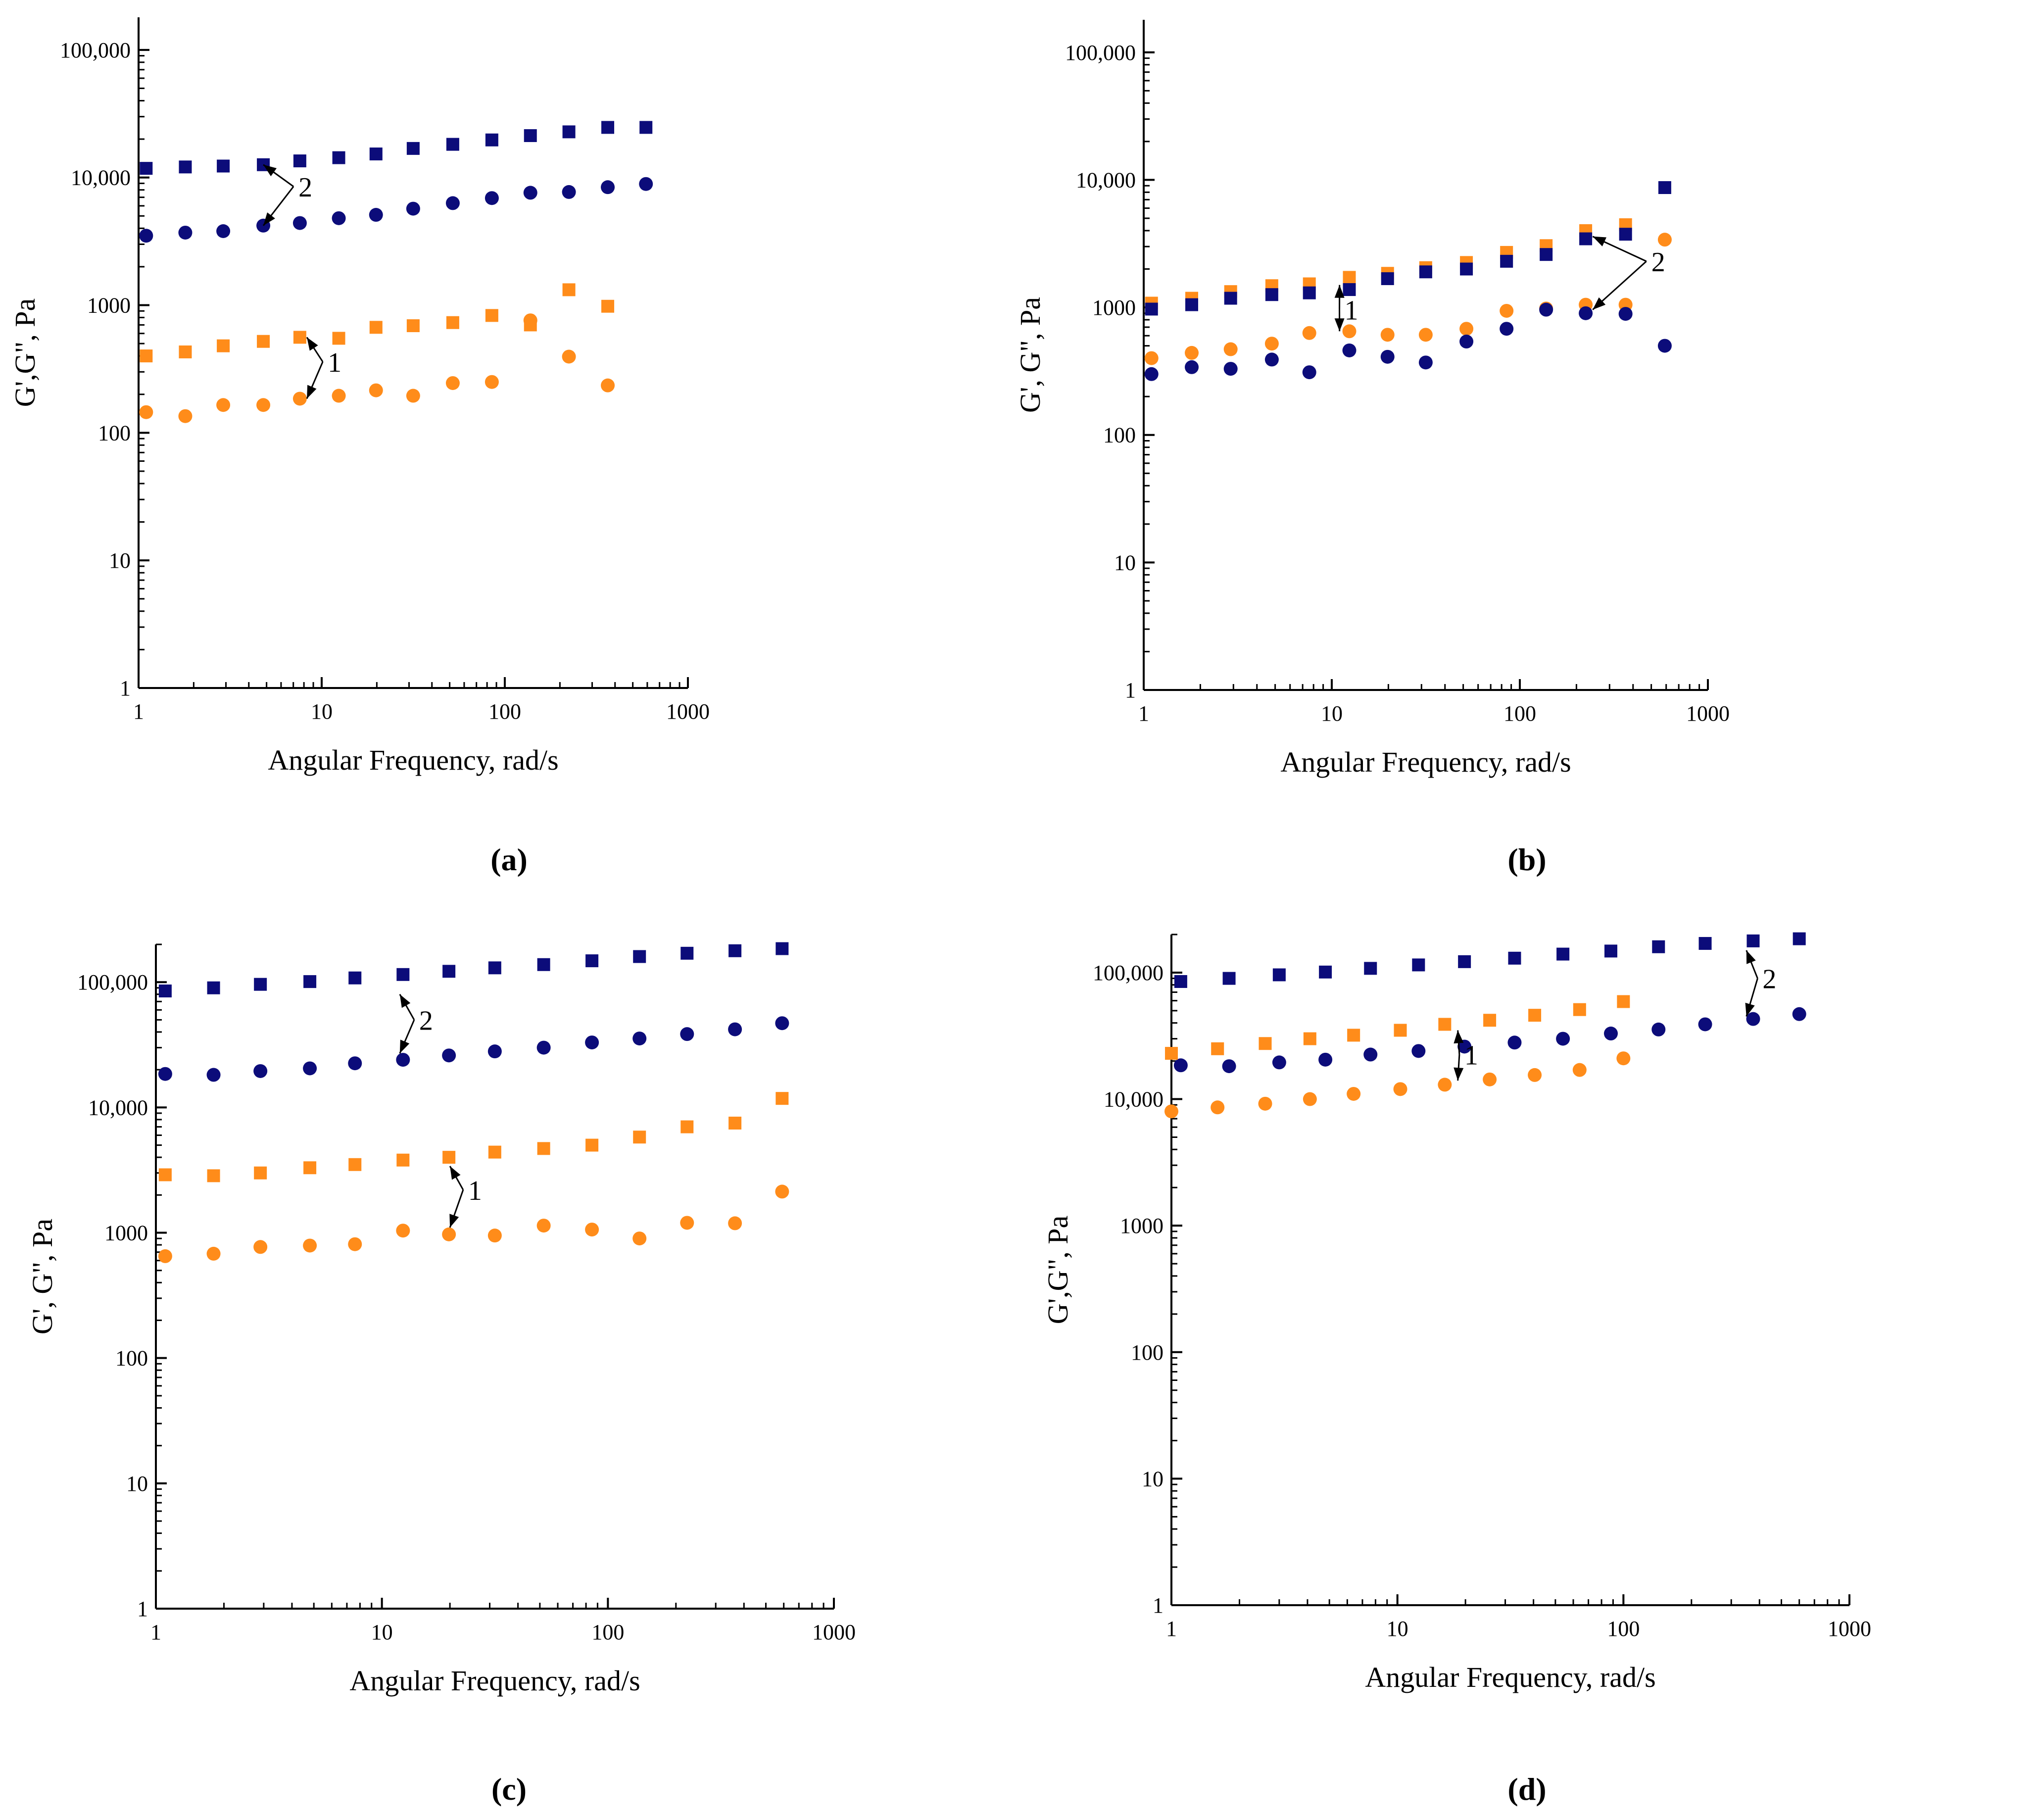  Describe the element at coordinates (112, 982) in the screenshot. I see `y-tick-label: 100,000` at that location.